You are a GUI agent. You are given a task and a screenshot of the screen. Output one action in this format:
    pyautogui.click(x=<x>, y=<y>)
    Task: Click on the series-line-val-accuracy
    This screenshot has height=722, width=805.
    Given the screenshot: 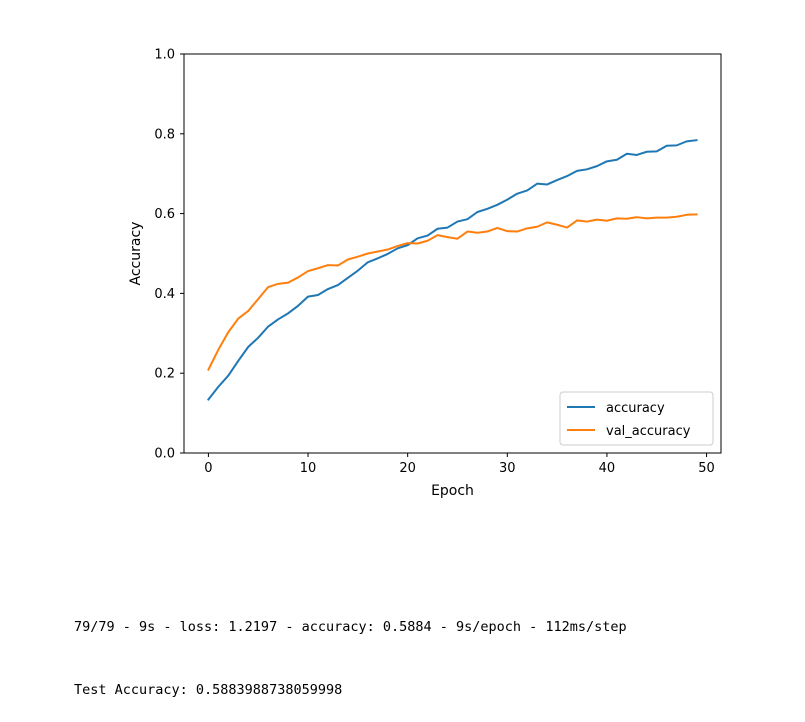 What is the action you would take?
    pyautogui.click(x=452, y=292)
    